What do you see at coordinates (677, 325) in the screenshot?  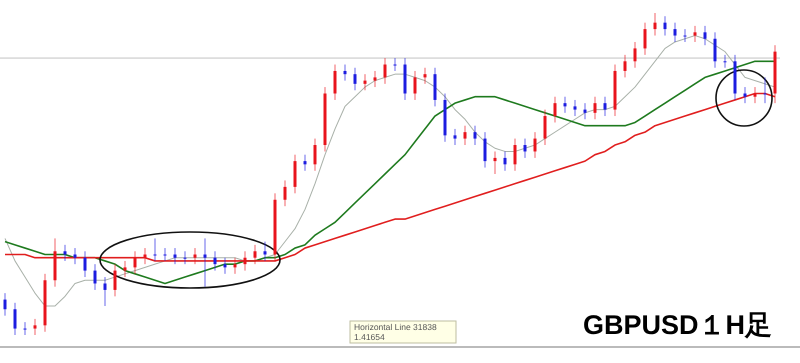 I see `text: GBPUSD１H足` at bounding box center [677, 325].